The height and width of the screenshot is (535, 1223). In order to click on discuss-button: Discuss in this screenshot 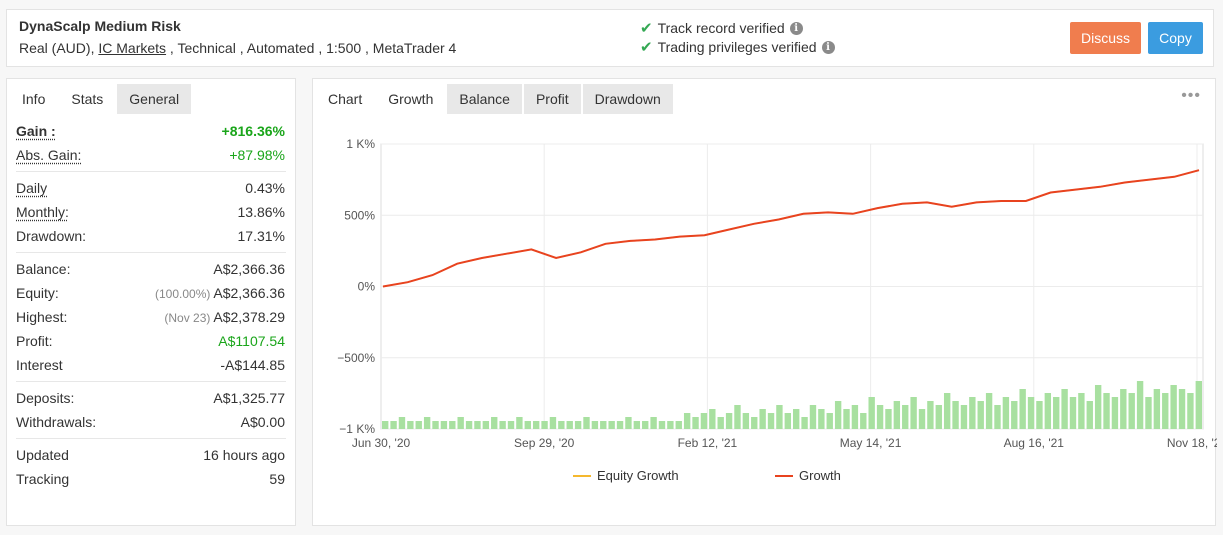, I will do `click(1105, 38)`.